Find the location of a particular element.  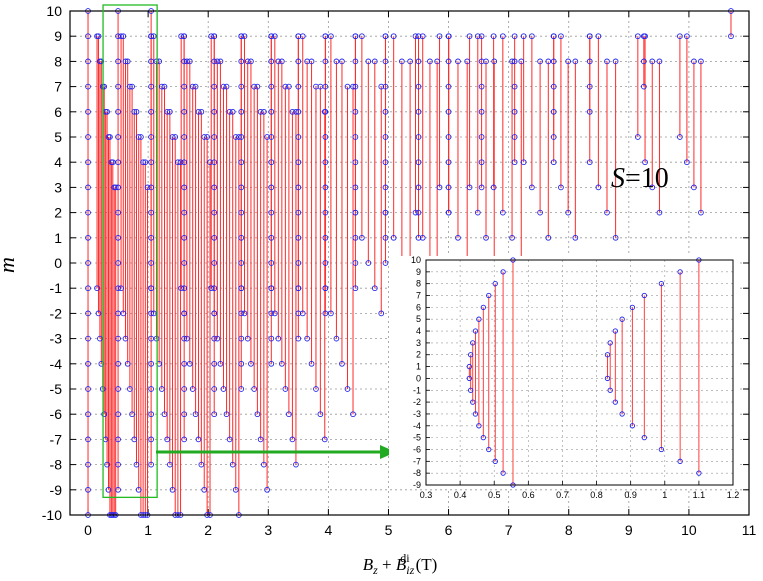

x-tick-label: 9 is located at coordinates (629, 530).